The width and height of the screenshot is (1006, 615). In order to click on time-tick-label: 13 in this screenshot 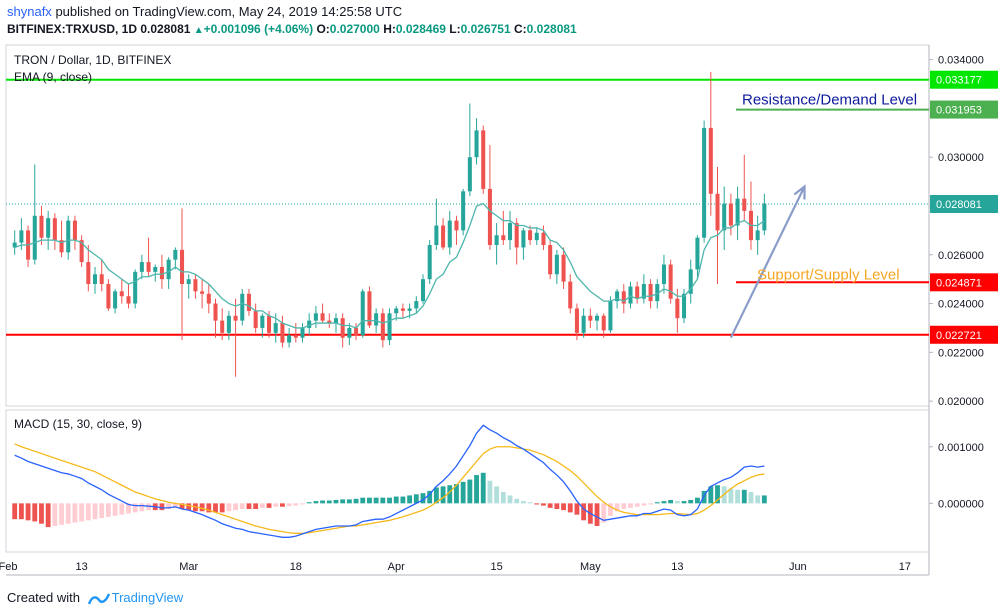, I will do `click(677, 567)`.